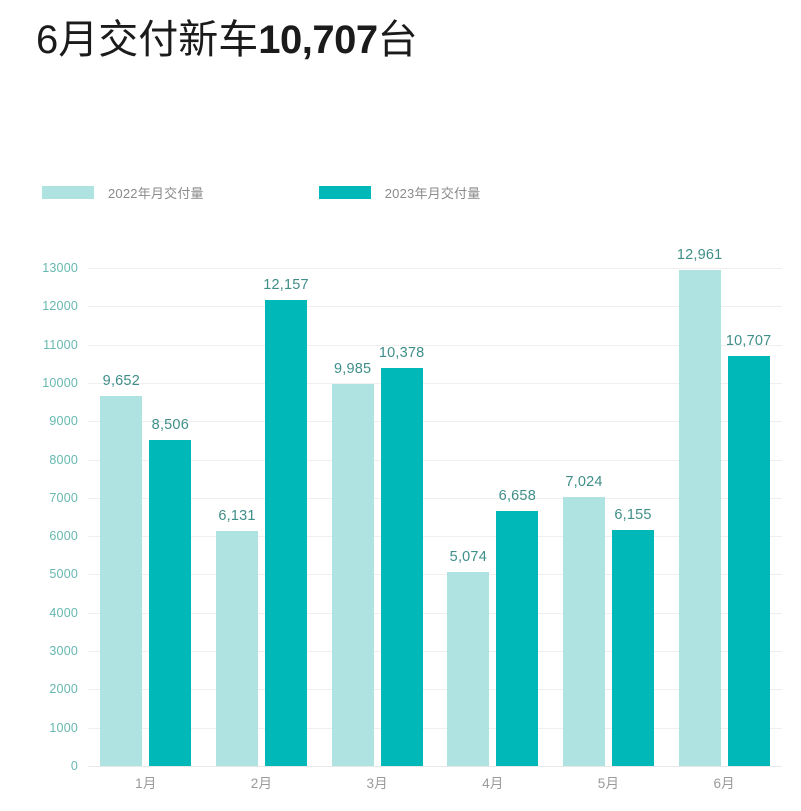 Image resolution: width=801 pixels, height=811 pixels. Describe the element at coordinates (401, 353) in the screenshot. I see `bar-value-label: 10,378` at that location.